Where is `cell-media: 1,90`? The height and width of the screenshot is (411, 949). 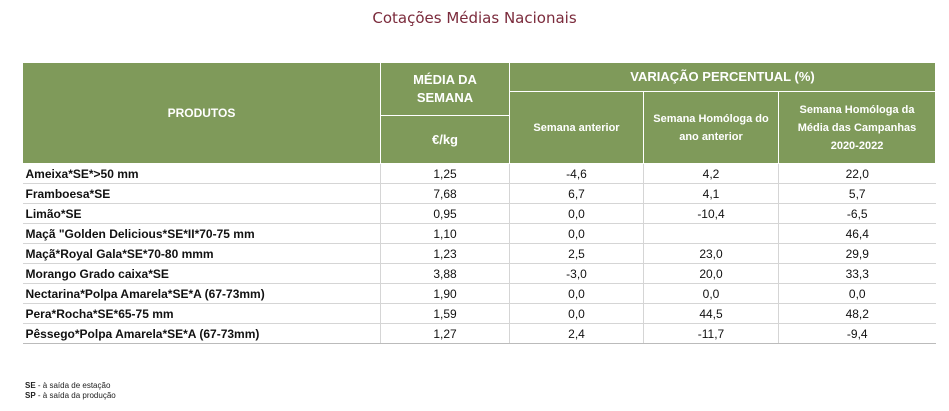 cell-media: 1,90 is located at coordinates (445, 293).